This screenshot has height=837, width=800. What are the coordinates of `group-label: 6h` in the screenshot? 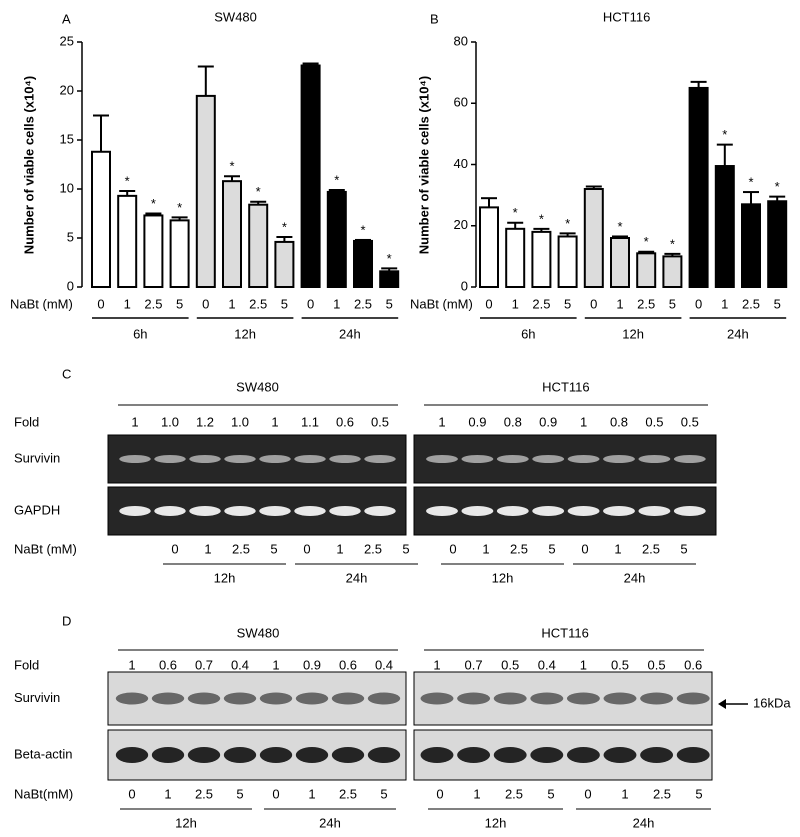 It's located at (140, 333).